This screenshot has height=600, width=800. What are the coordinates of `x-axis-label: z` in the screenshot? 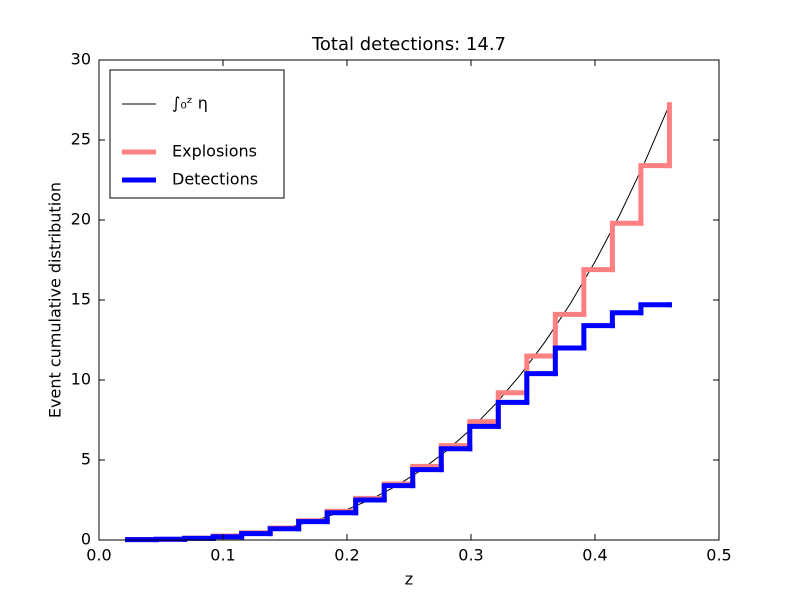 It's located at (409, 579).